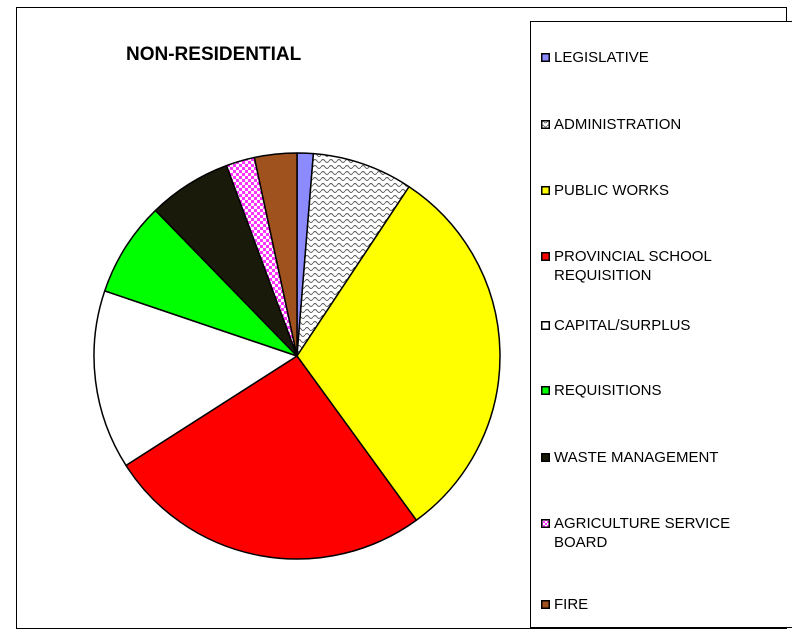 This screenshot has width=792, height=631. I want to click on legend-label-2: PUBLIC WORKS, so click(612, 190).